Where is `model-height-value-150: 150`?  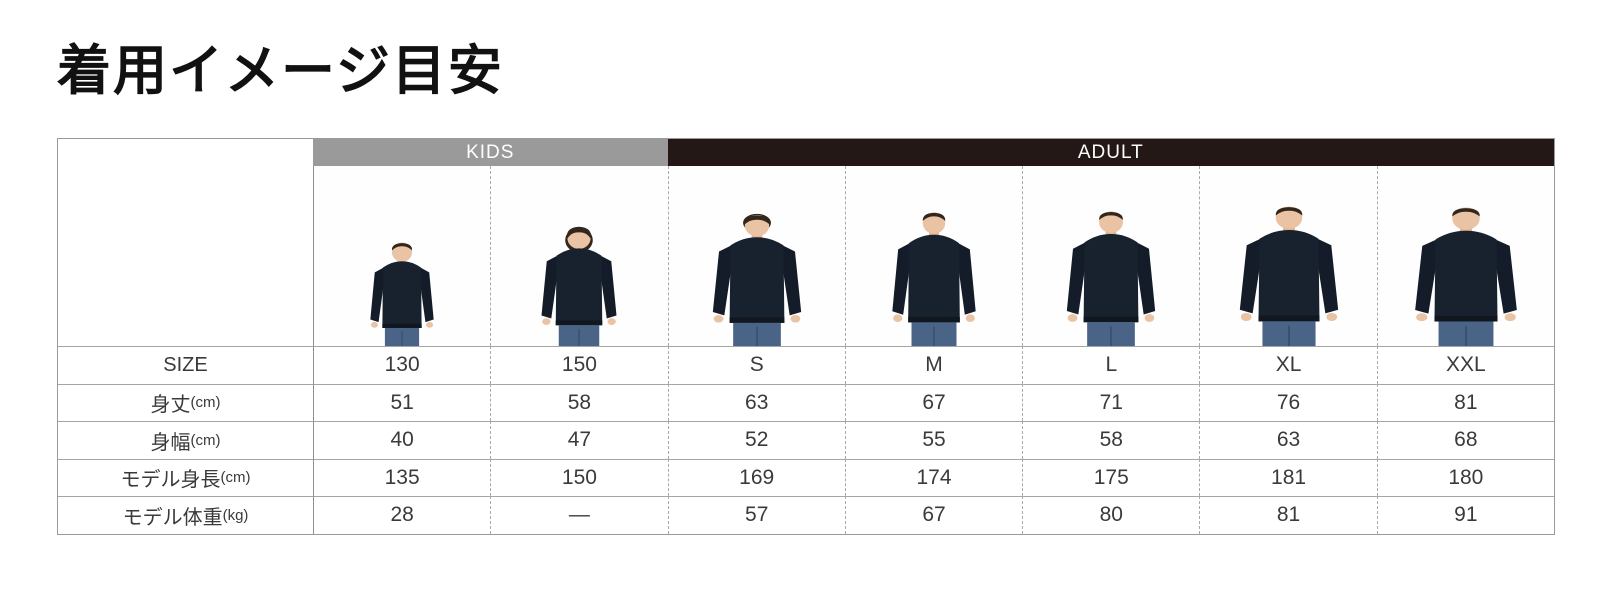 model-height-value-150: 150 is located at coordinates (579, 477).